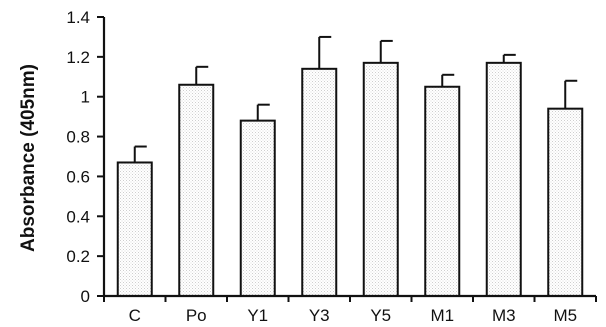  I want to click on y-tick-label: 0.6, so click(78, 176).